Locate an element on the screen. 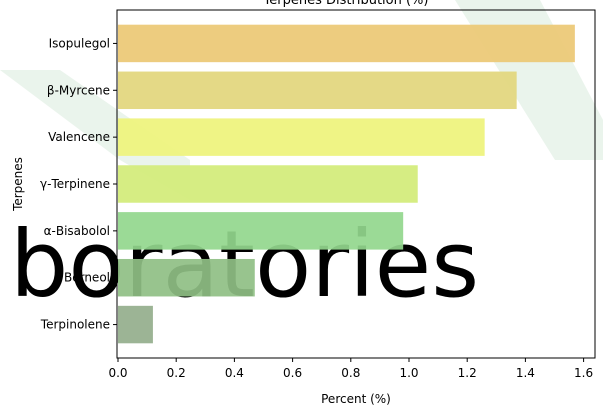  x-tick-label: 1.0 is located at coordinates (408, 373).